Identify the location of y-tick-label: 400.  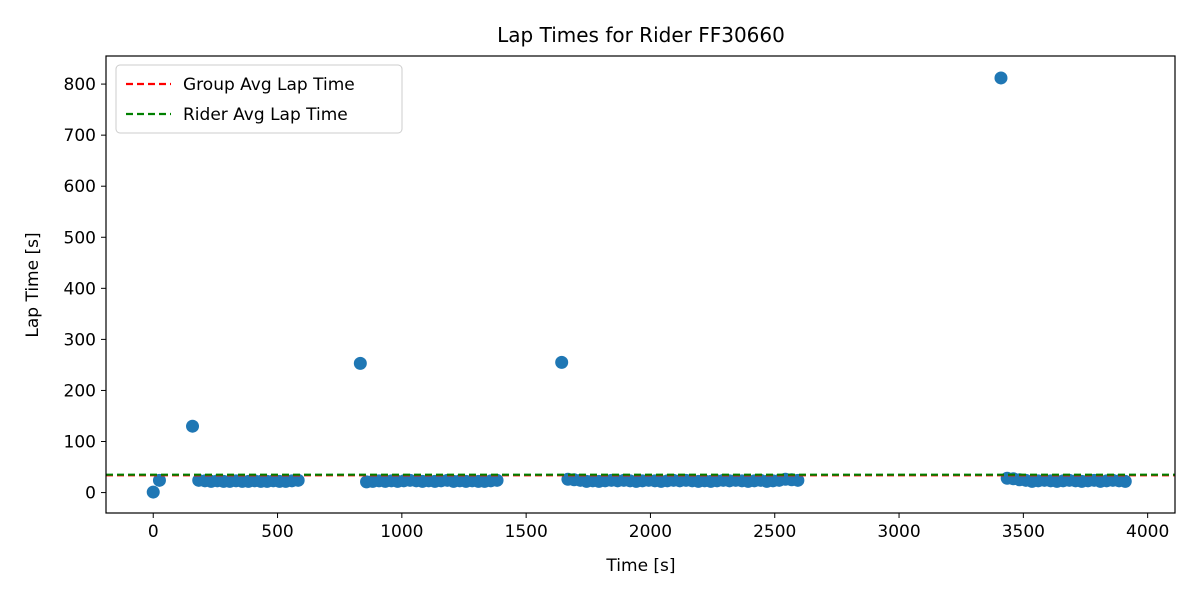
(80, 289).